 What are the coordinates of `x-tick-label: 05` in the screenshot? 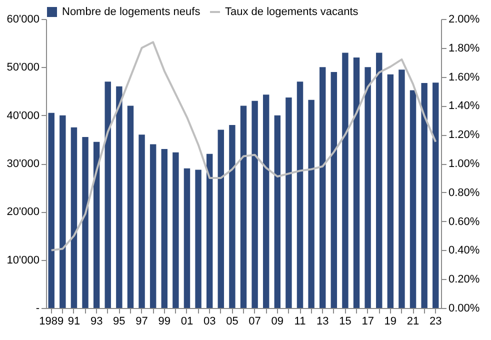 It's located at (232, 322).